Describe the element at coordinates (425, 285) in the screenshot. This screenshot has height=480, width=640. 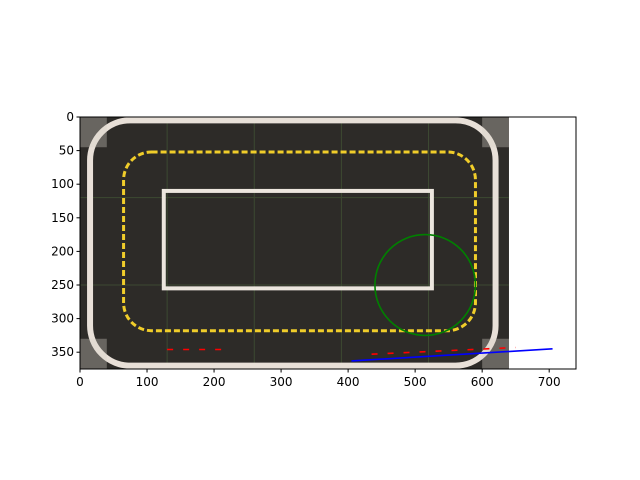
I see `green-circle` at that location.